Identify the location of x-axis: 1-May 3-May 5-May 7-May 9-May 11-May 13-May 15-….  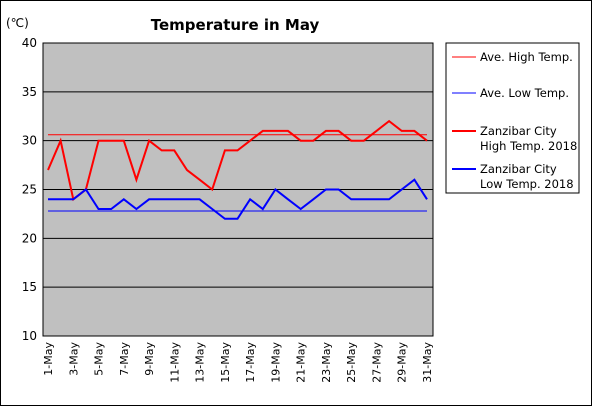
(238, 362).